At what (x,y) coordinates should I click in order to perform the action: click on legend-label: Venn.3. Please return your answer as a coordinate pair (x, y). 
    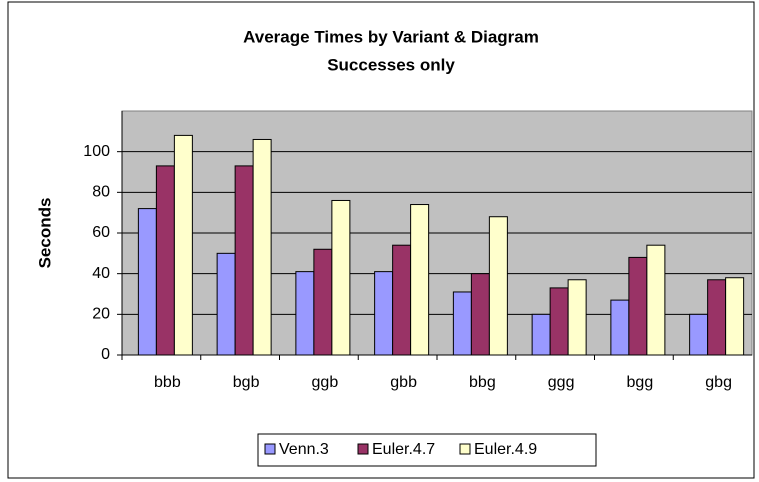
    Looking at the image, I should click on (304, 449).